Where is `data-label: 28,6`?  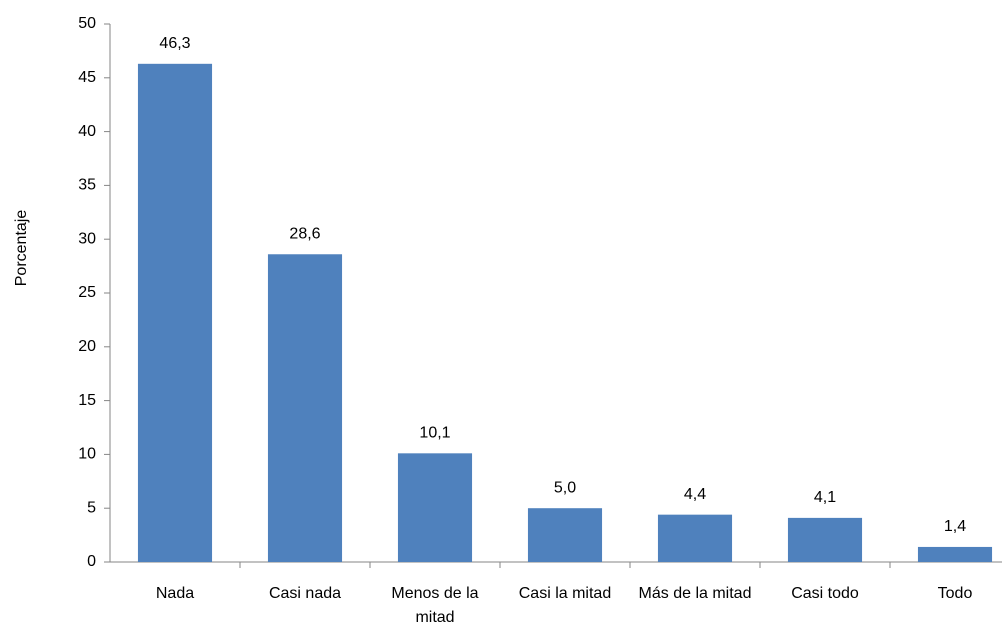
data-label: 28,6 is located at coordinates (304, 233).